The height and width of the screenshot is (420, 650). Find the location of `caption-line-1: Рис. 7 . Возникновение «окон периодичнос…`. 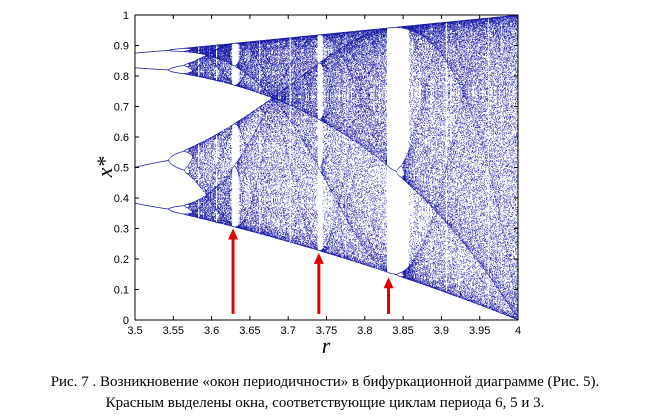

caption-line-1: Рис. 7 . Возникновение «окон периодичнос… is located at coordinates (325, 382).